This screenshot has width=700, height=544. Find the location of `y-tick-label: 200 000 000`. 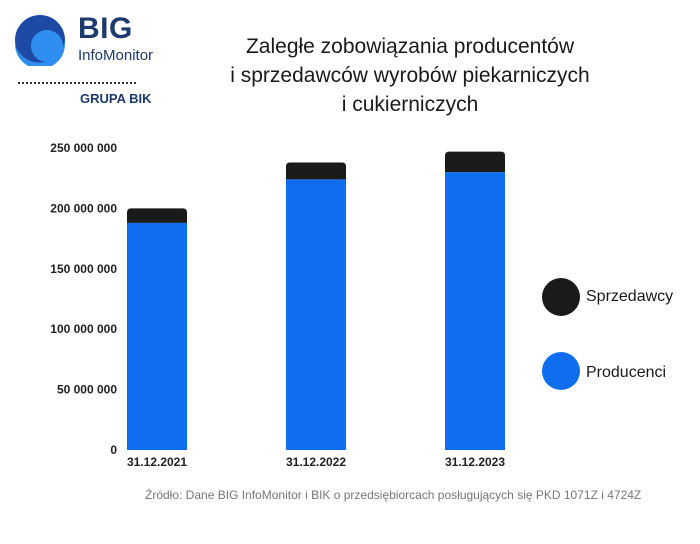

y-tick-label: 200 000 000 is located at coordinates (83, 208).